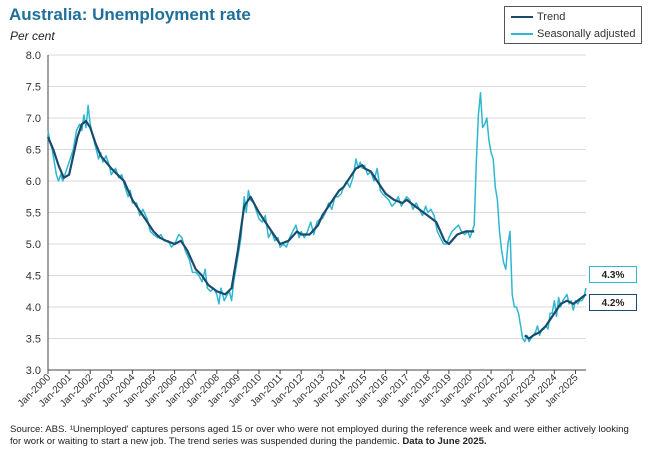  I want to click on y-tick-label-6.5: 6.5, so click(33, 151).